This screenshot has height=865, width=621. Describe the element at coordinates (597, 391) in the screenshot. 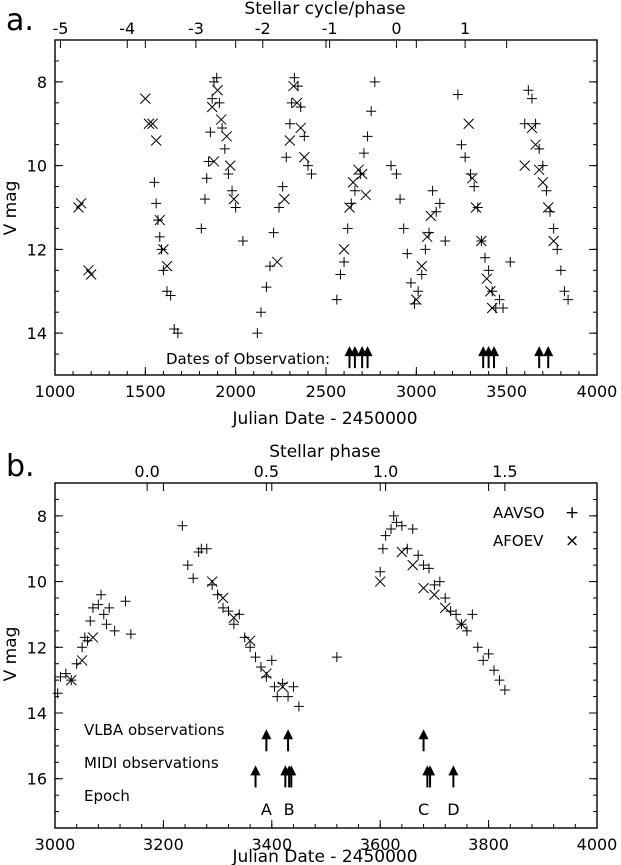

I see `panel-a-x-tick-label: 4000` at that location.